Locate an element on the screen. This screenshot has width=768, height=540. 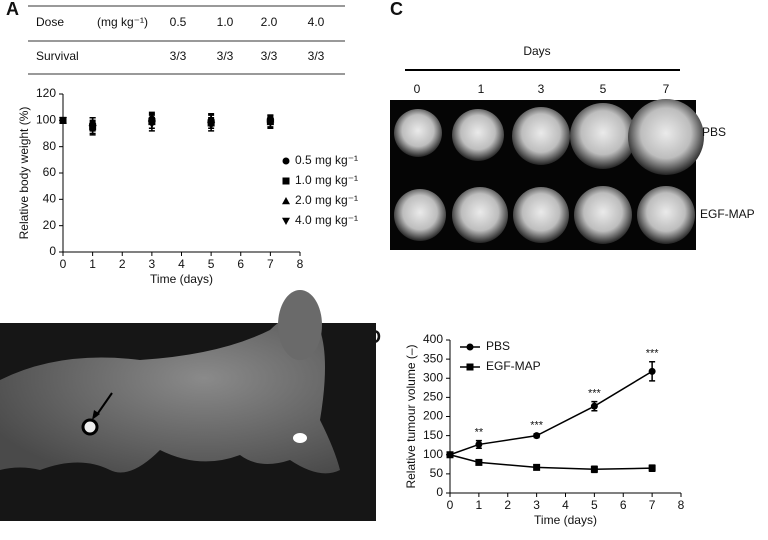
day-label: 1 is located at coordinates (481, 89).